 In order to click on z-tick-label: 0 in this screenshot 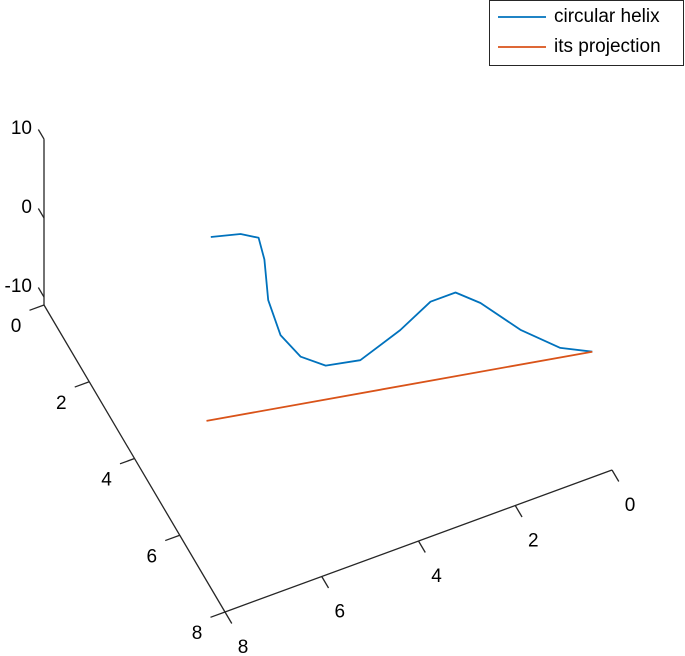, I will do `click(26, 207)`.